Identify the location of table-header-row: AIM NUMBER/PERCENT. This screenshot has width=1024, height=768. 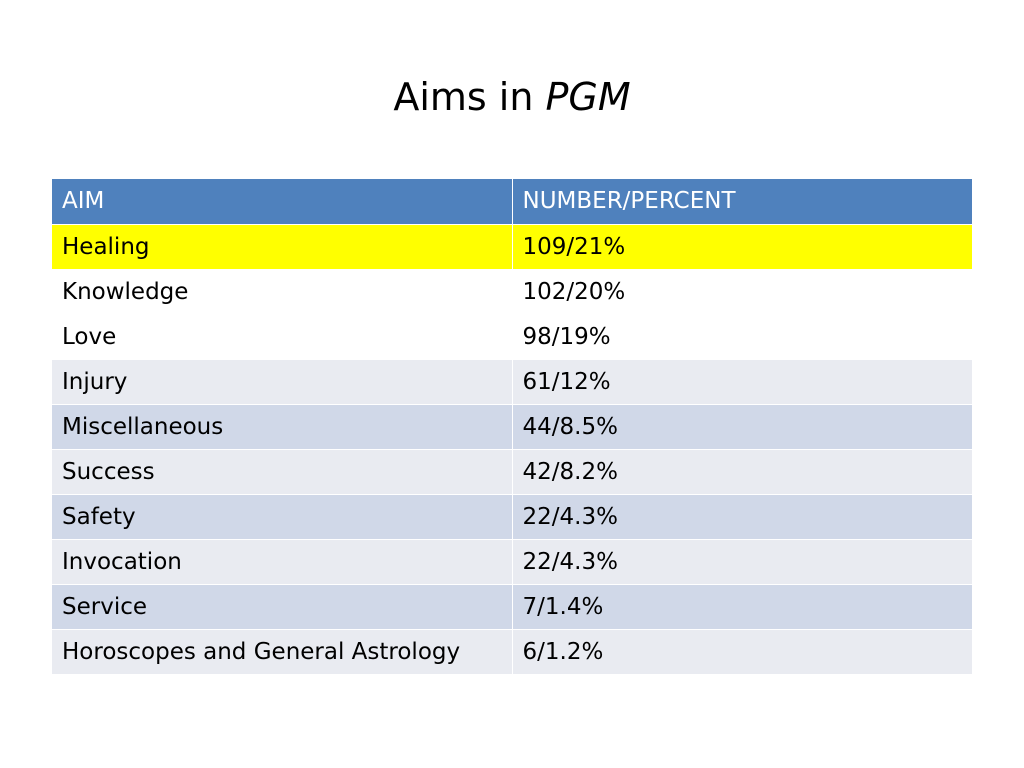
(512, 201).